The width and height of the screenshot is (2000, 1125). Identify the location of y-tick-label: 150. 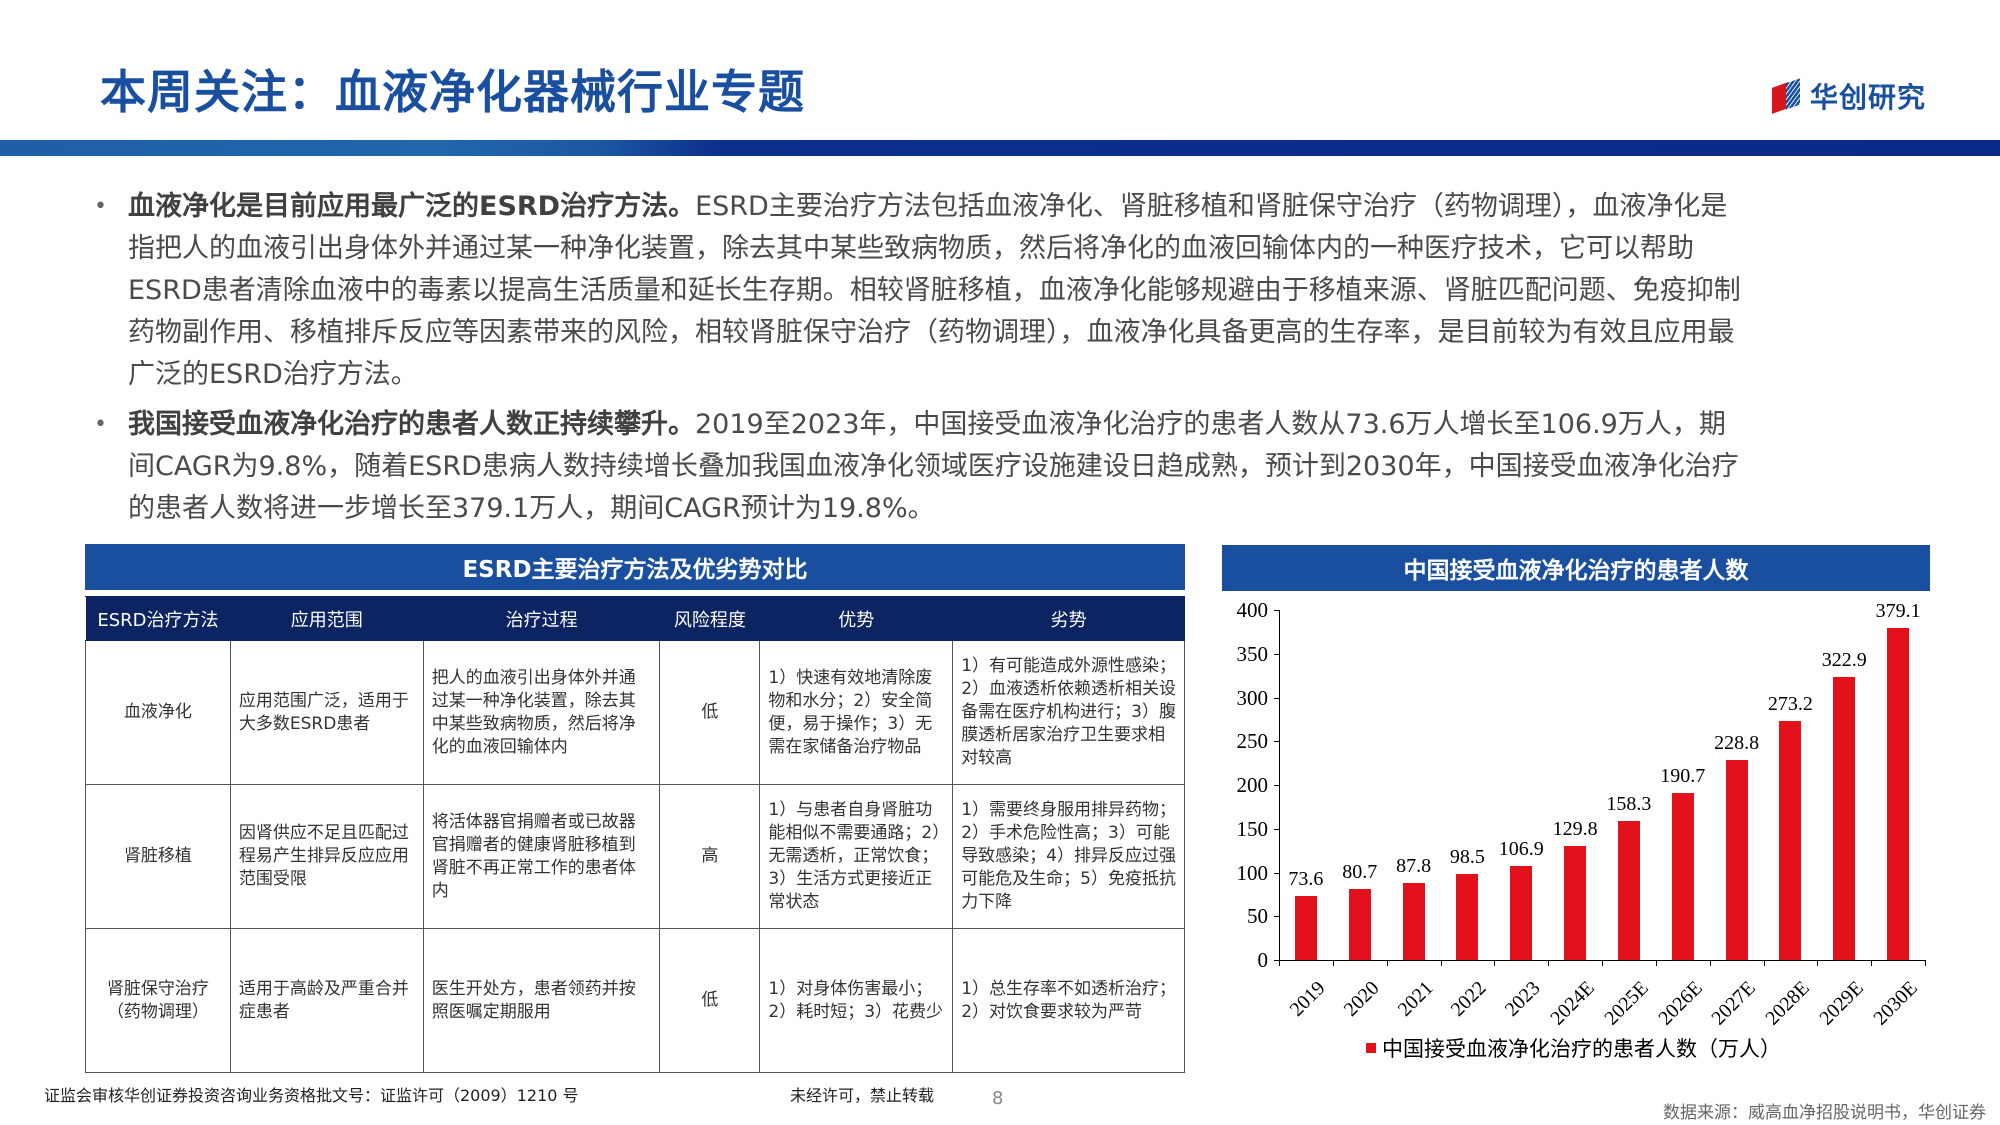
(1252, 828).